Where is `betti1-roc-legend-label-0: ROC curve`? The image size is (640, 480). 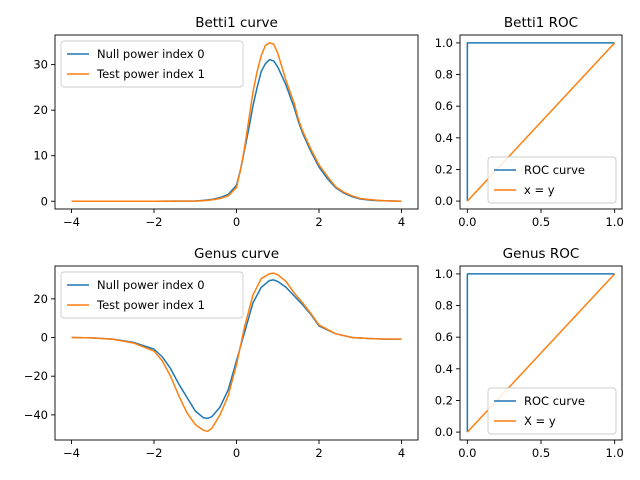 betti1-roc-legend-label-0: ROC curve is located at coordinates (554, 170).